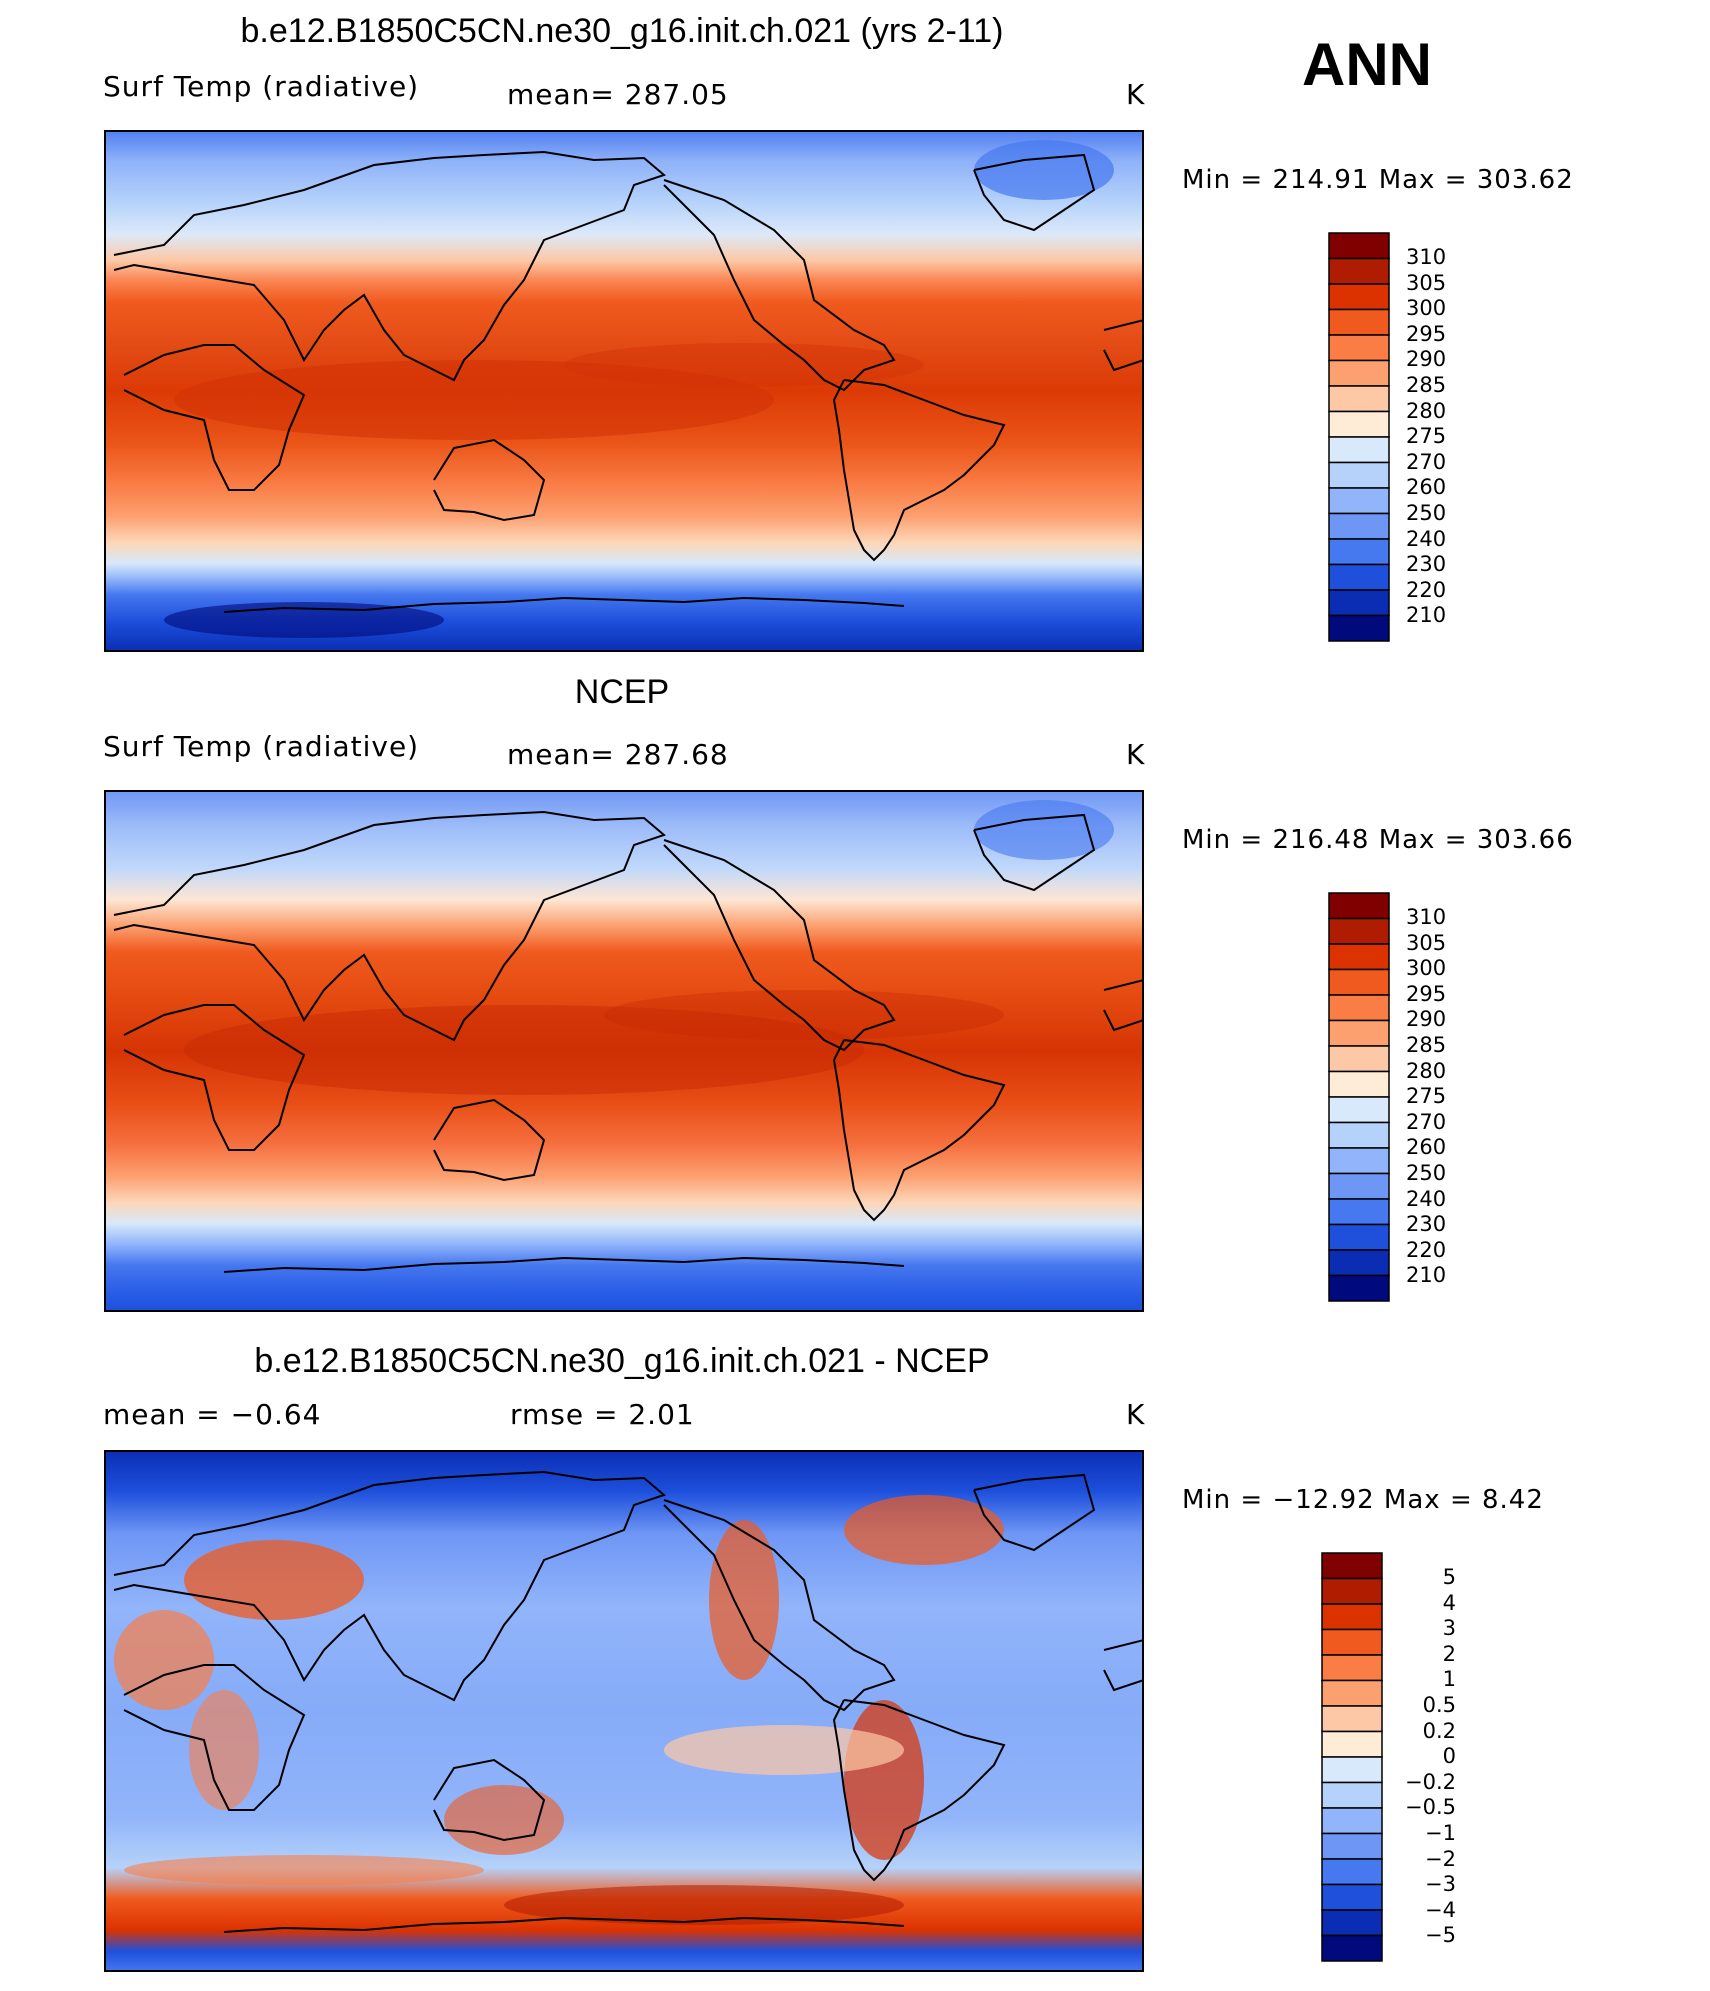  What do you see at coordinates (1426, 1224) in the screenshot?
I see `panel2-cb-label: 230` at bounding box center [1426, 1224].